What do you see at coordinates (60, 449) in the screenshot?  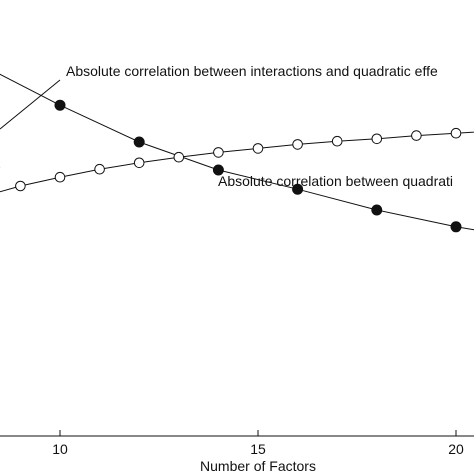 I see `x-tick-label: 10` at bounding box center [60, 449].